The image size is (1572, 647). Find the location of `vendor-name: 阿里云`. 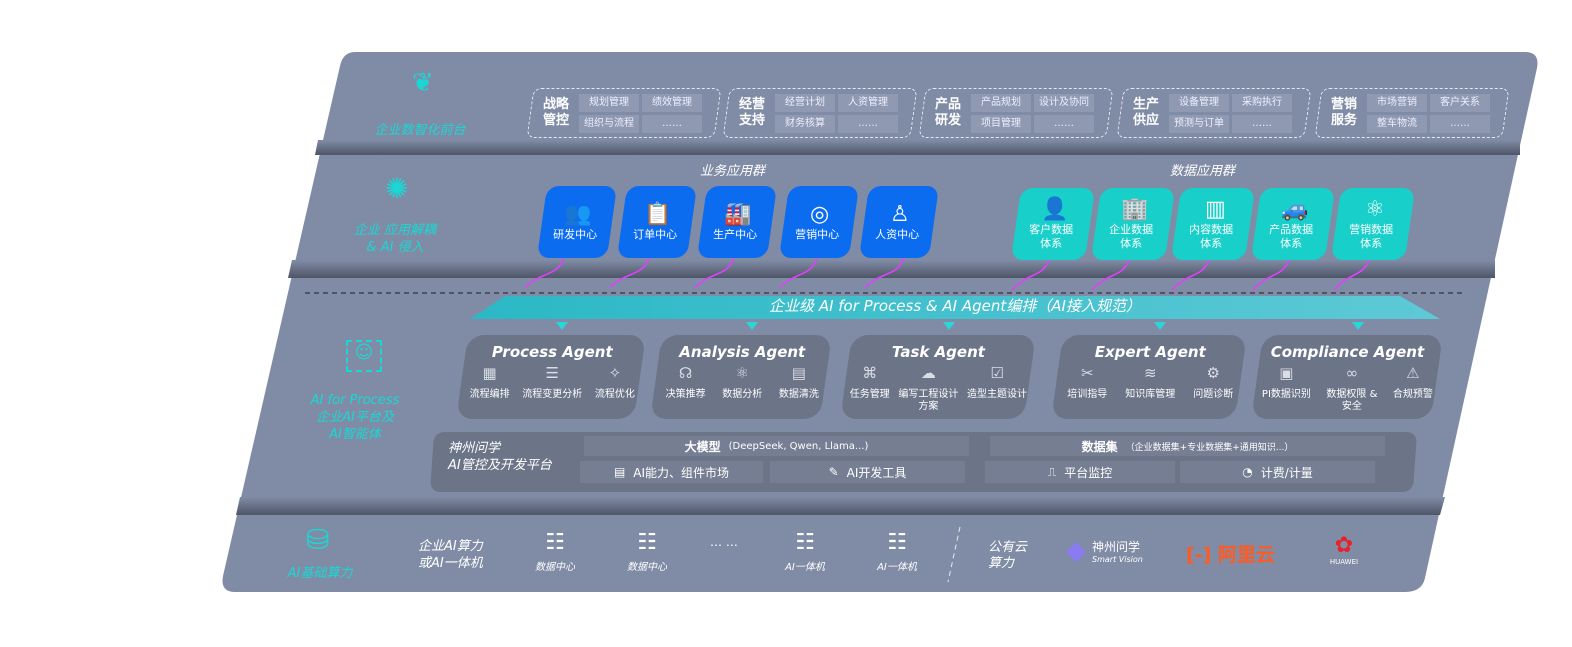

vendor-name: 阿里云 is located at coordinates (1246, 555).